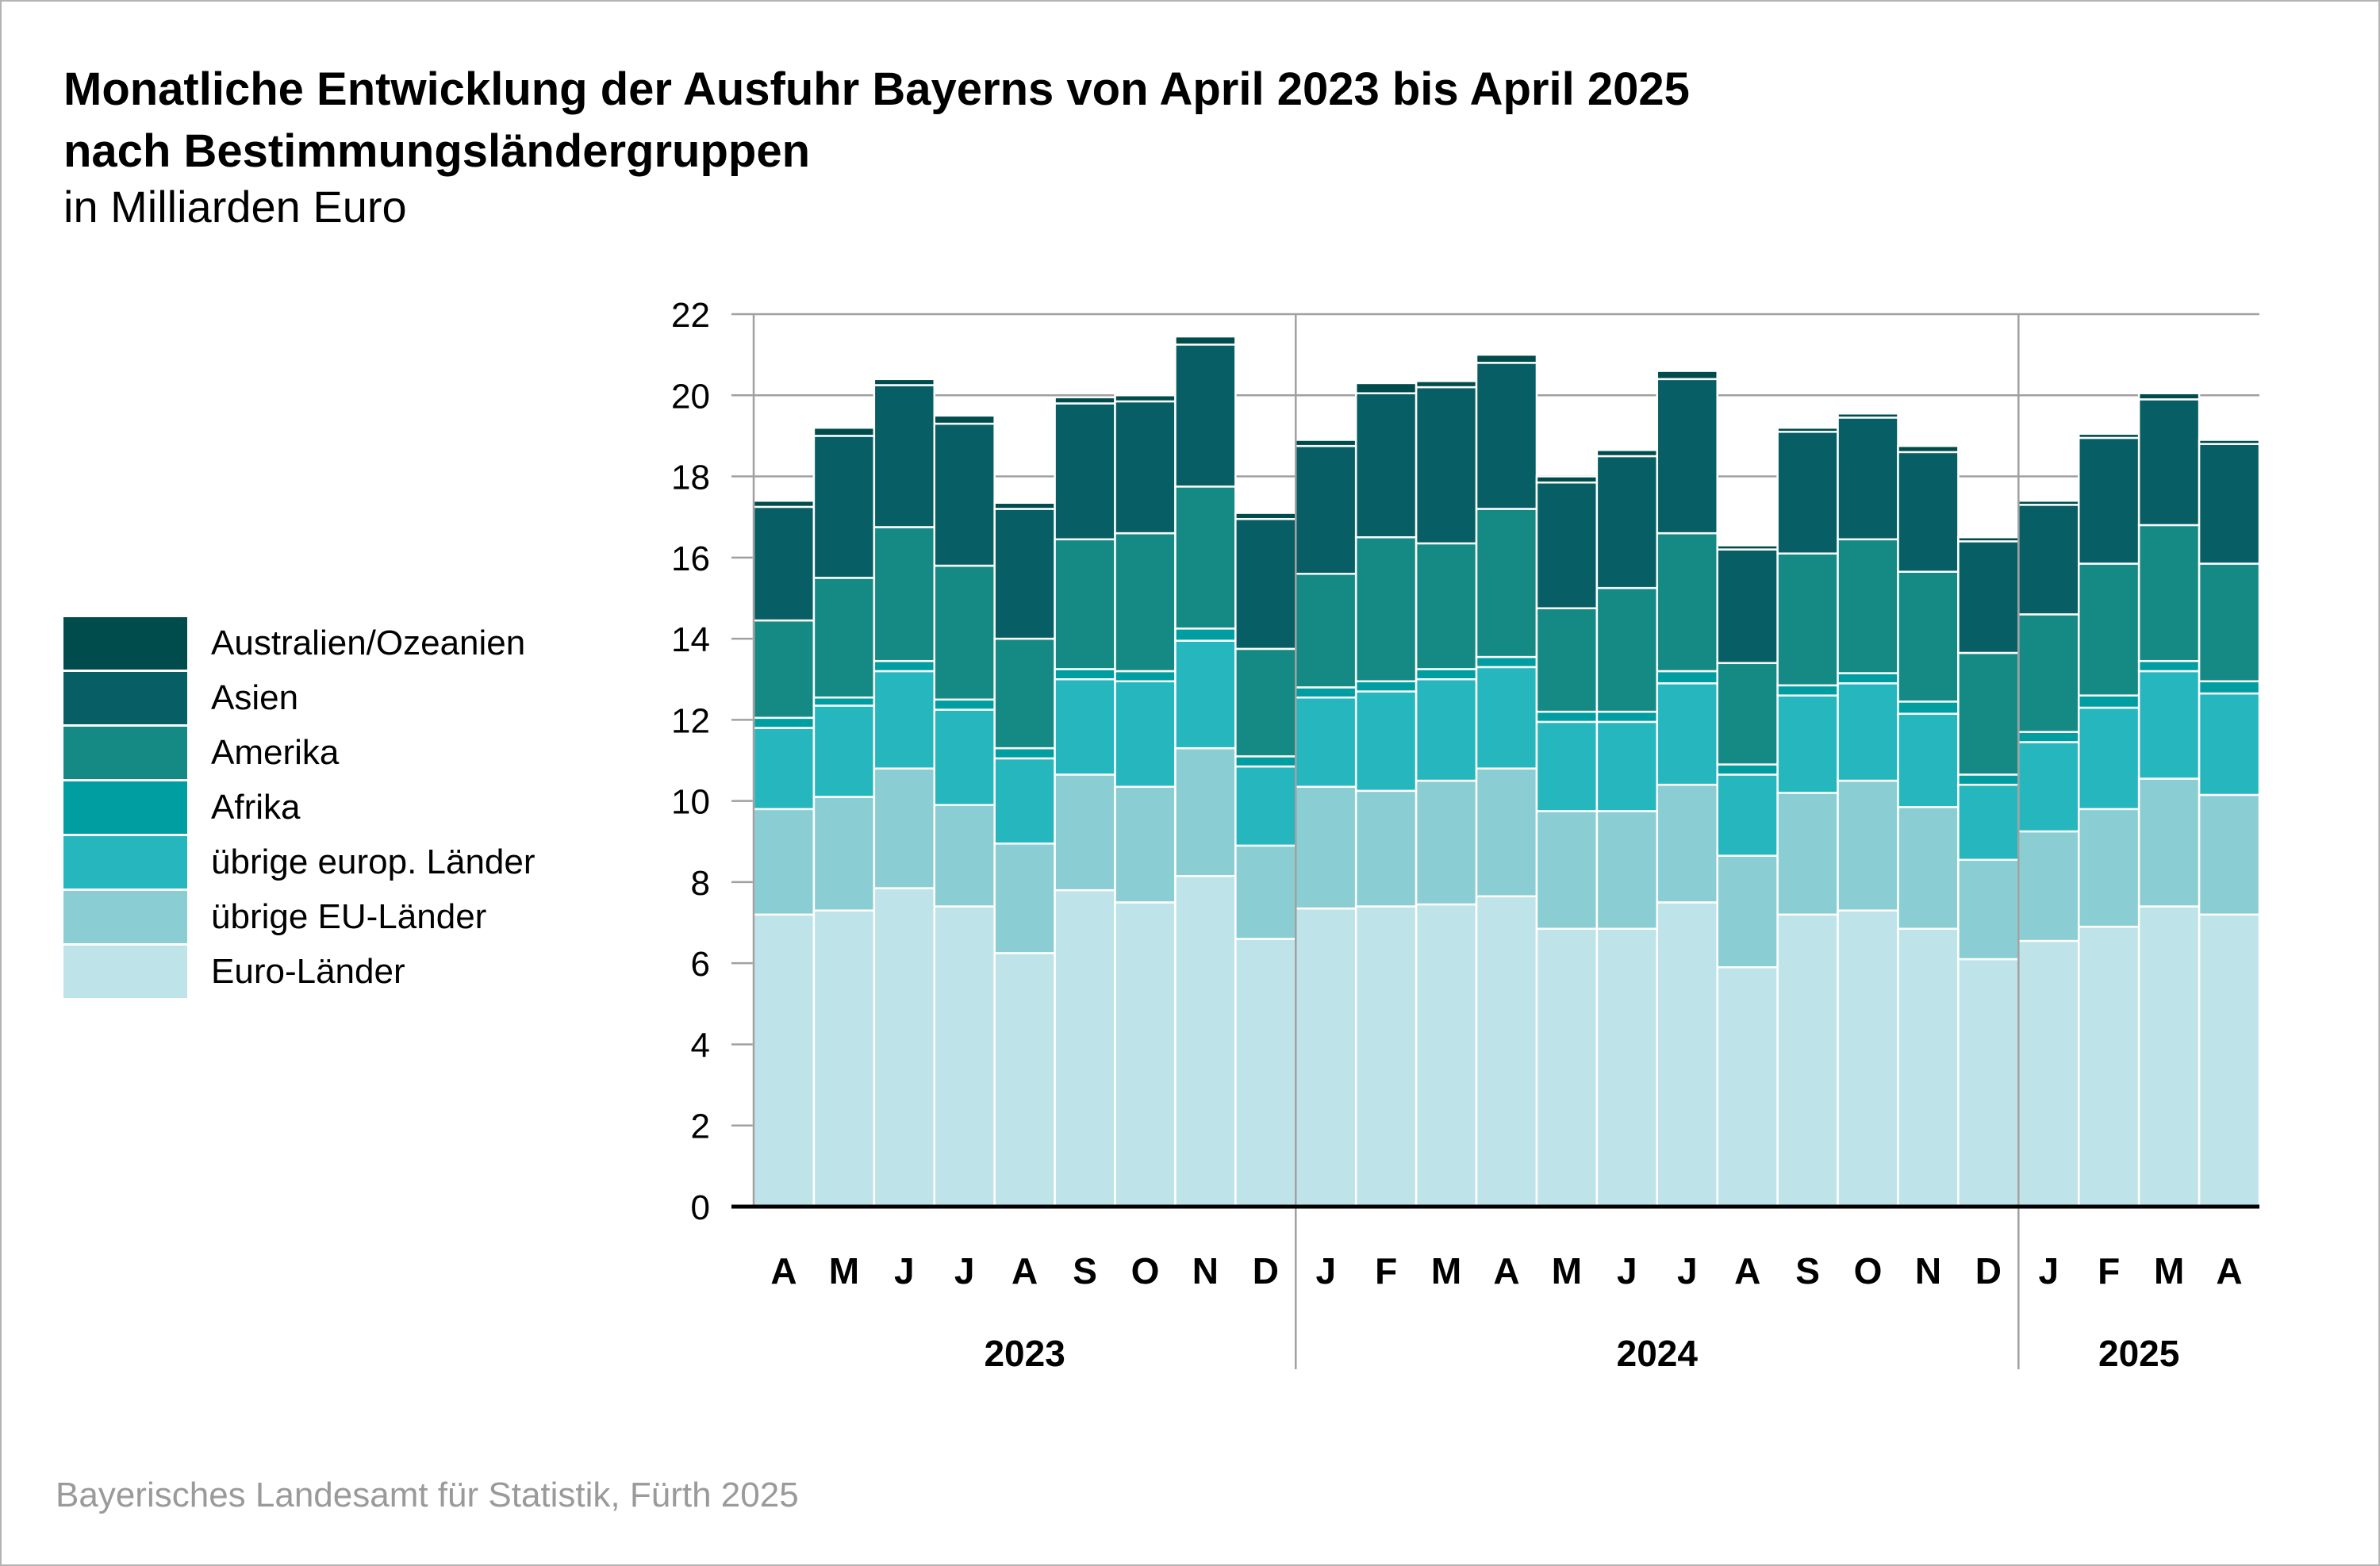 This screenshot has width=2380, height=1566. I want to click on x-tick-label: A, so click(1747, 1271).